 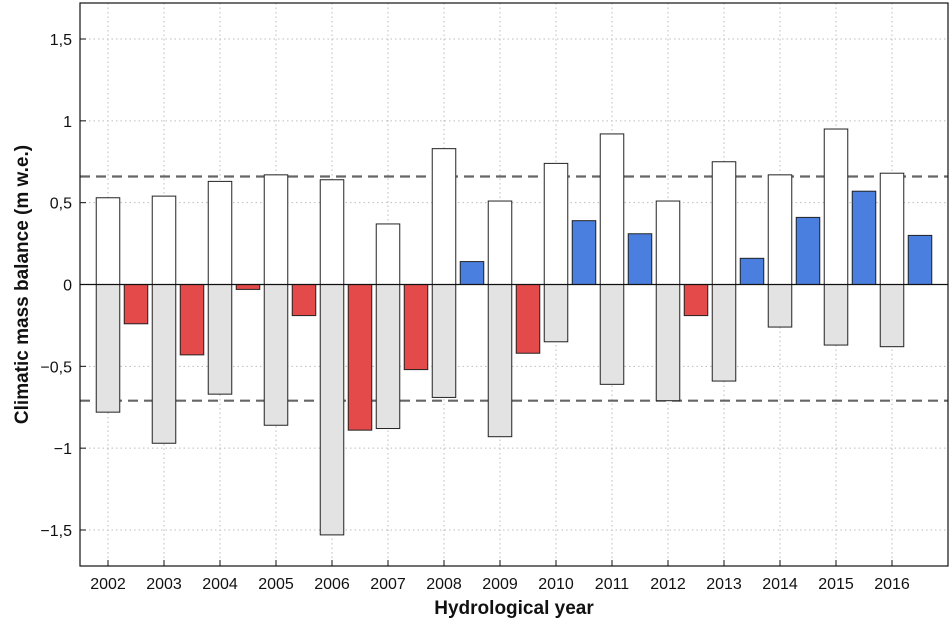 What do you see at coordinates (724, 584) in the screenshot?
I see `x-tick-label: 2013` at bounding box center [724, 584].